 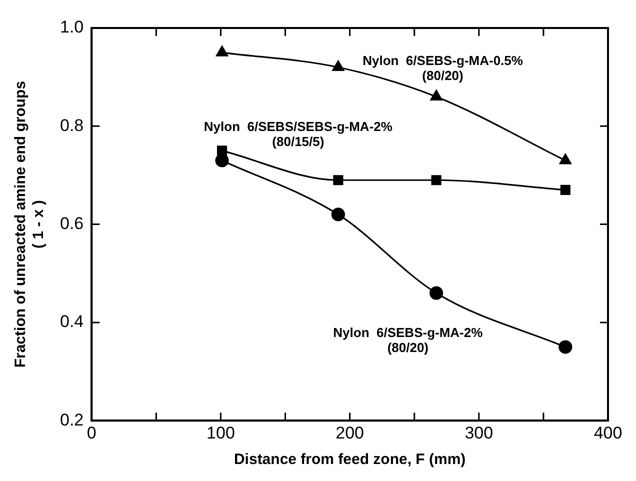 I want to click on x-tick-label: 0, so click(x=91, y=432).